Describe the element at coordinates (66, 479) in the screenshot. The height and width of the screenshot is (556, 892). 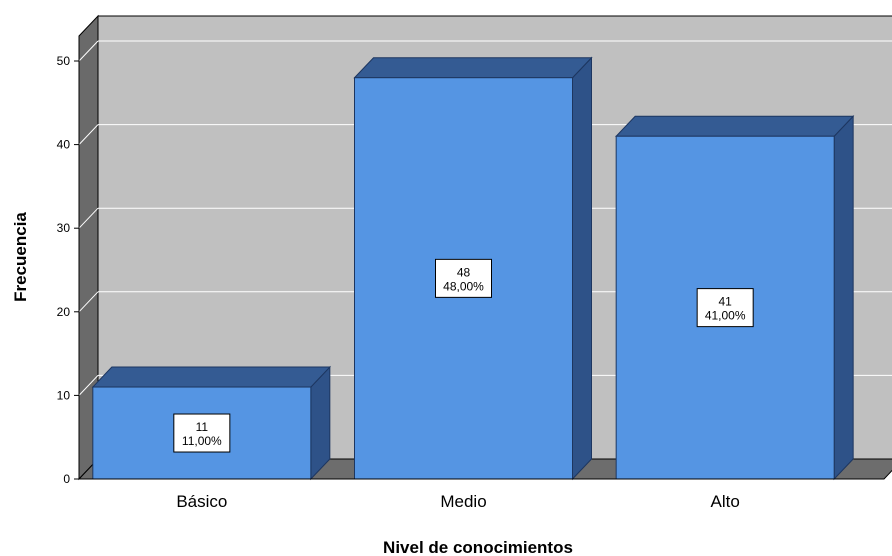
I see `y-tick-label: 0` at that location.